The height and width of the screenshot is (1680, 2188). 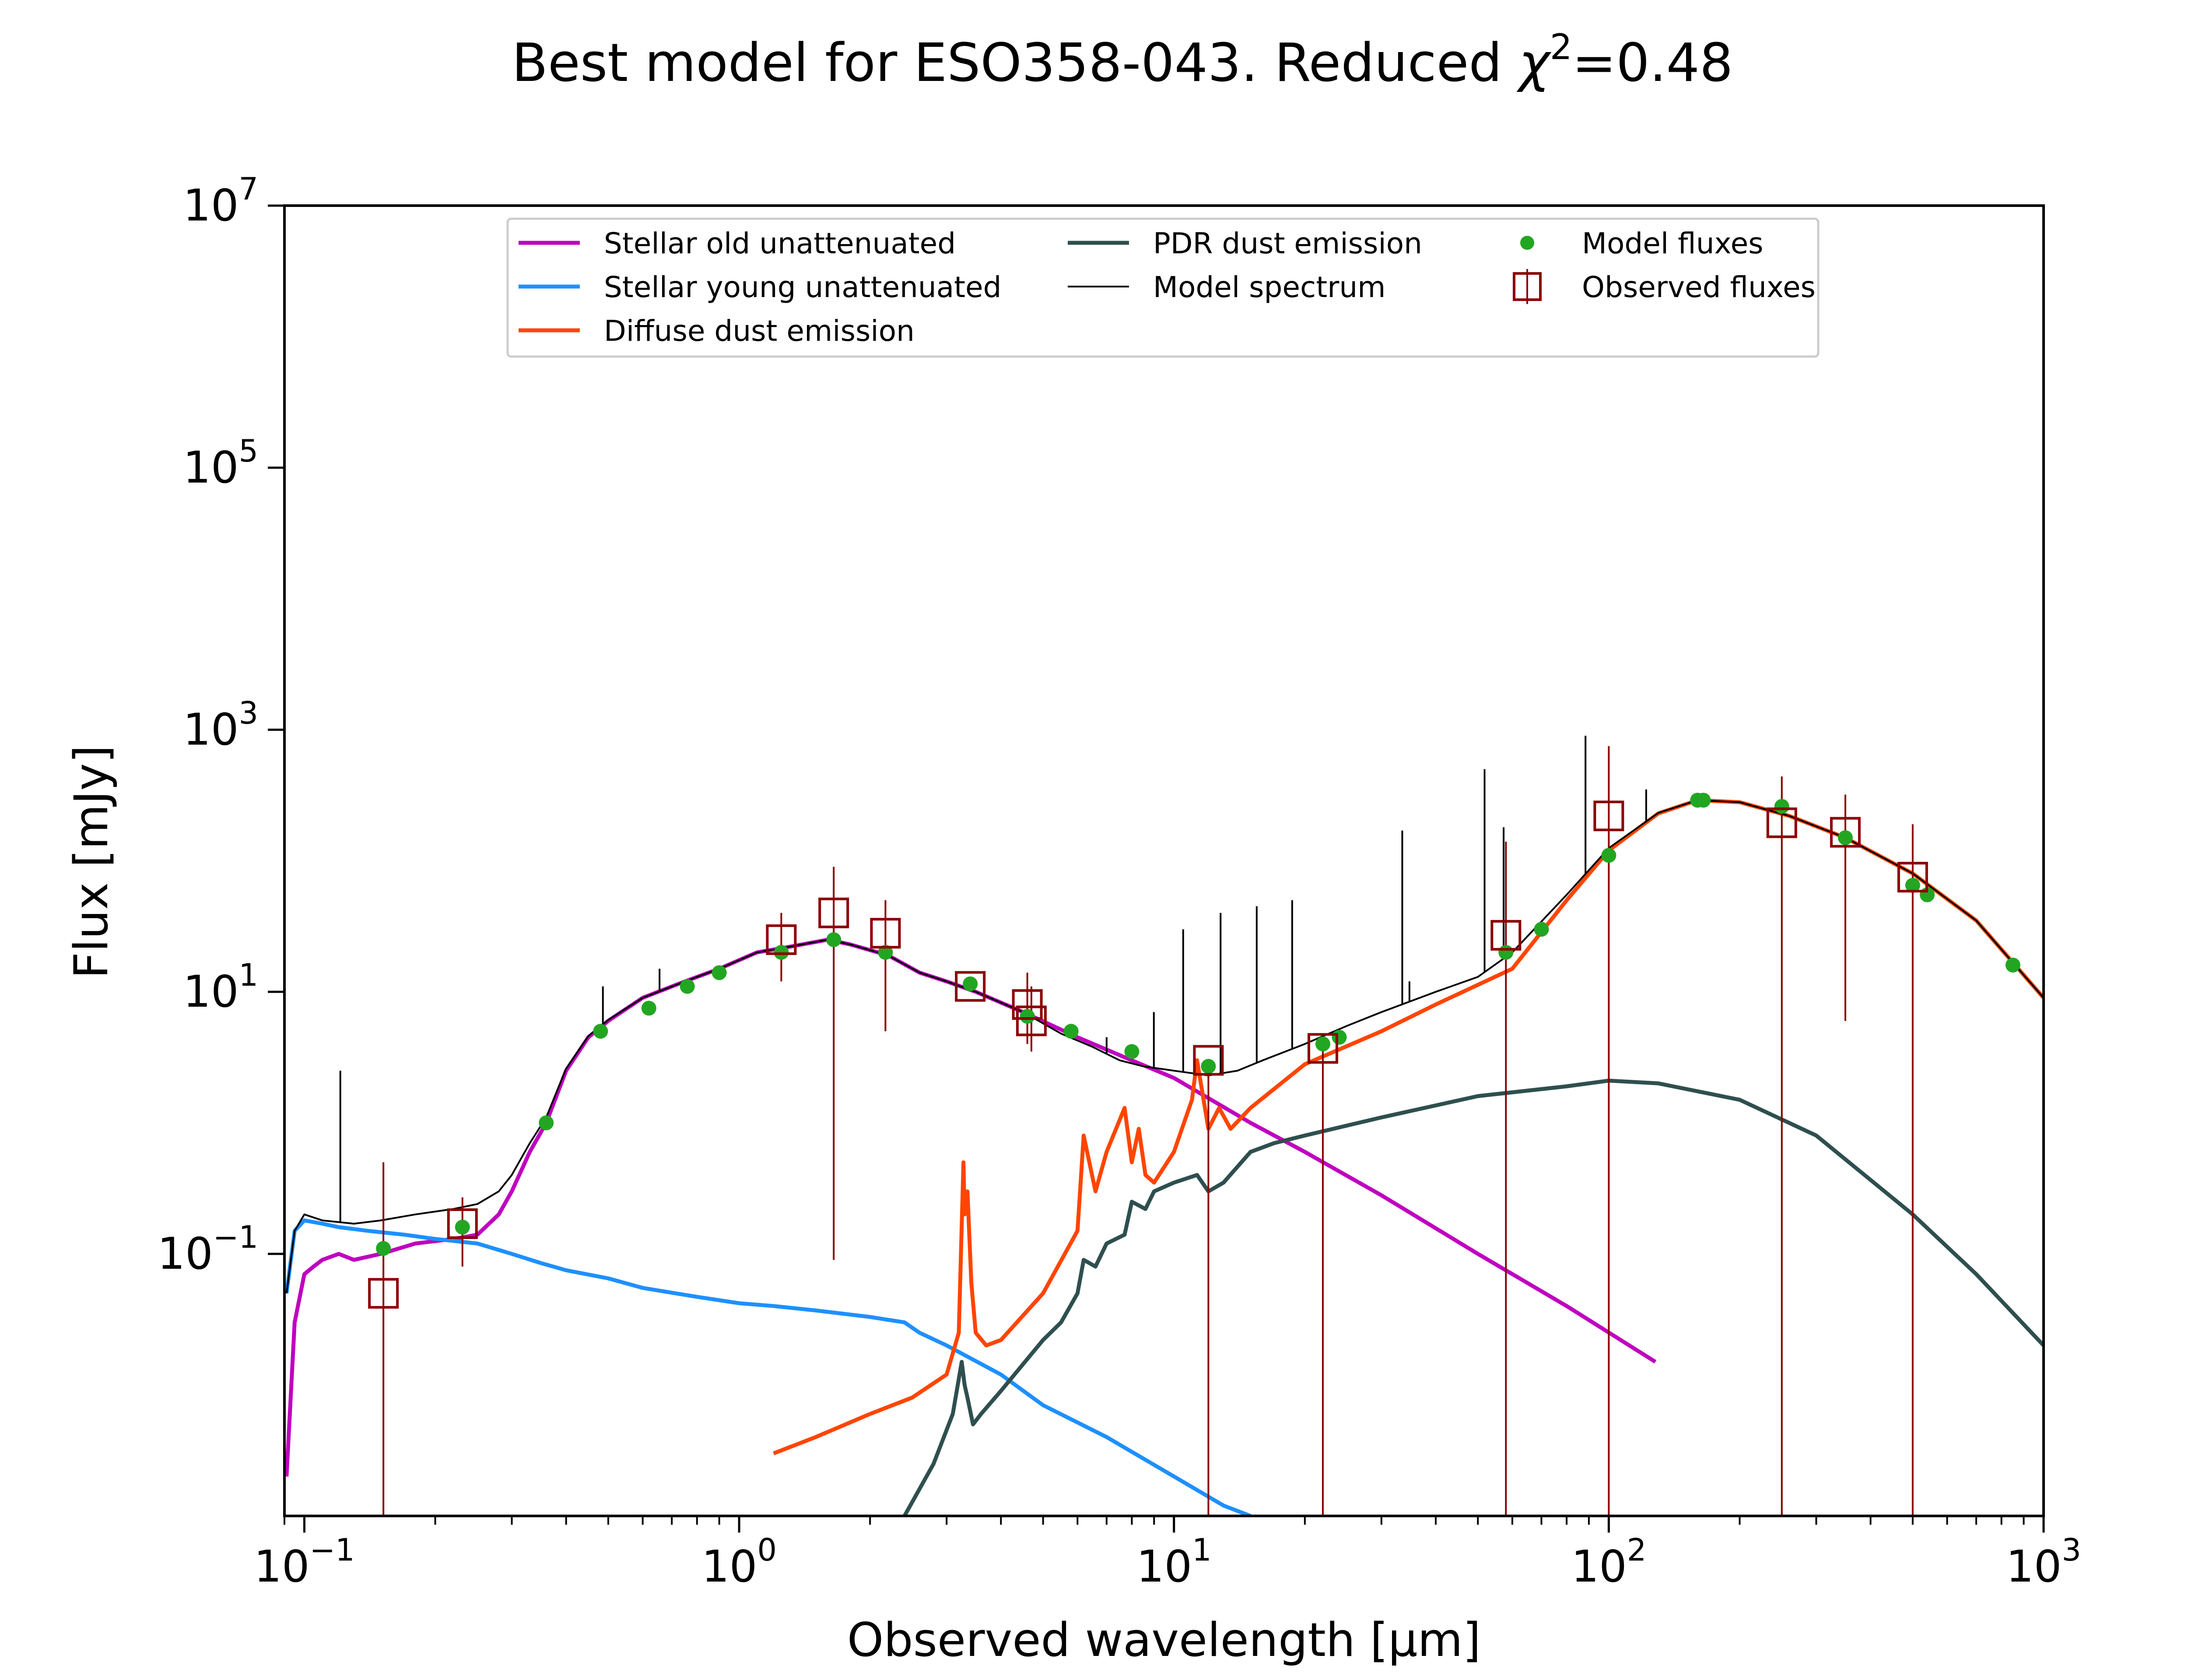 I want to click on legend-item-pdr-dust-emission: PDR dust emission, so click(x=1245, y=243).